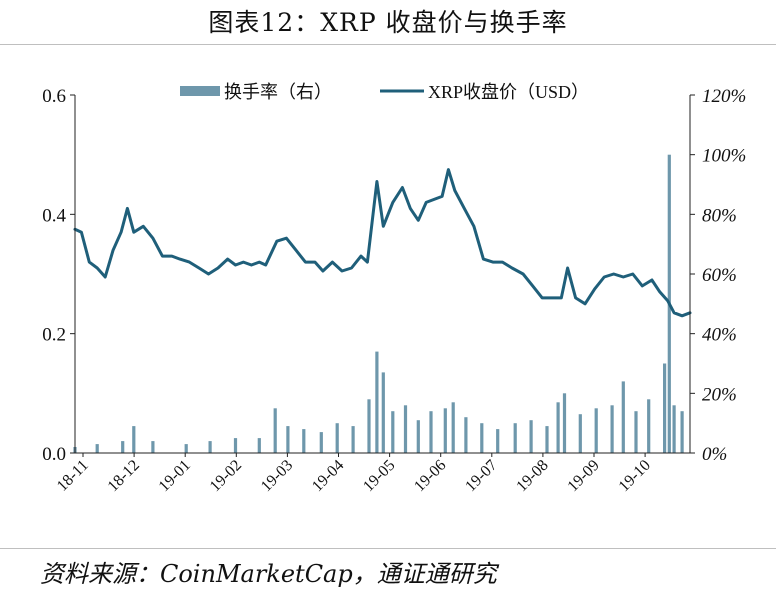 This screenshot has height=598, width=776. I want to click on x-tick-label: 18-12, so click(124, 476).